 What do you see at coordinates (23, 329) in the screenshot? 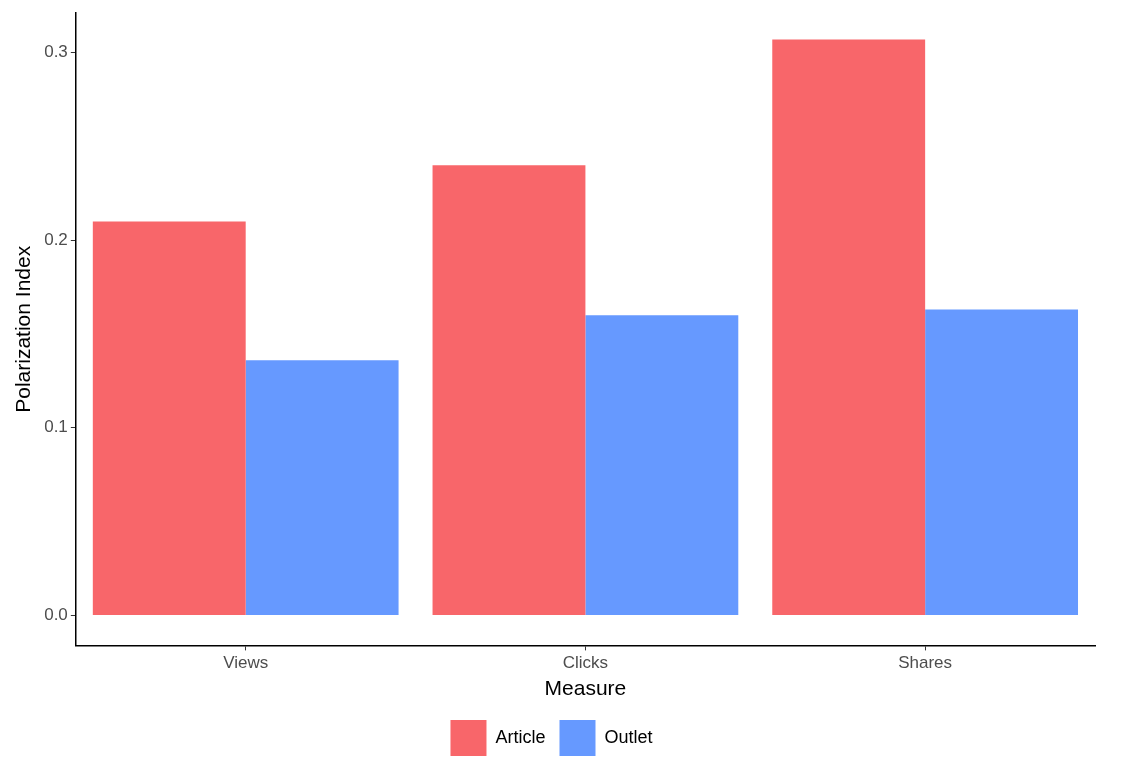
I see `y-axis-title: Polarization Index` at bounding box center [23, 329].